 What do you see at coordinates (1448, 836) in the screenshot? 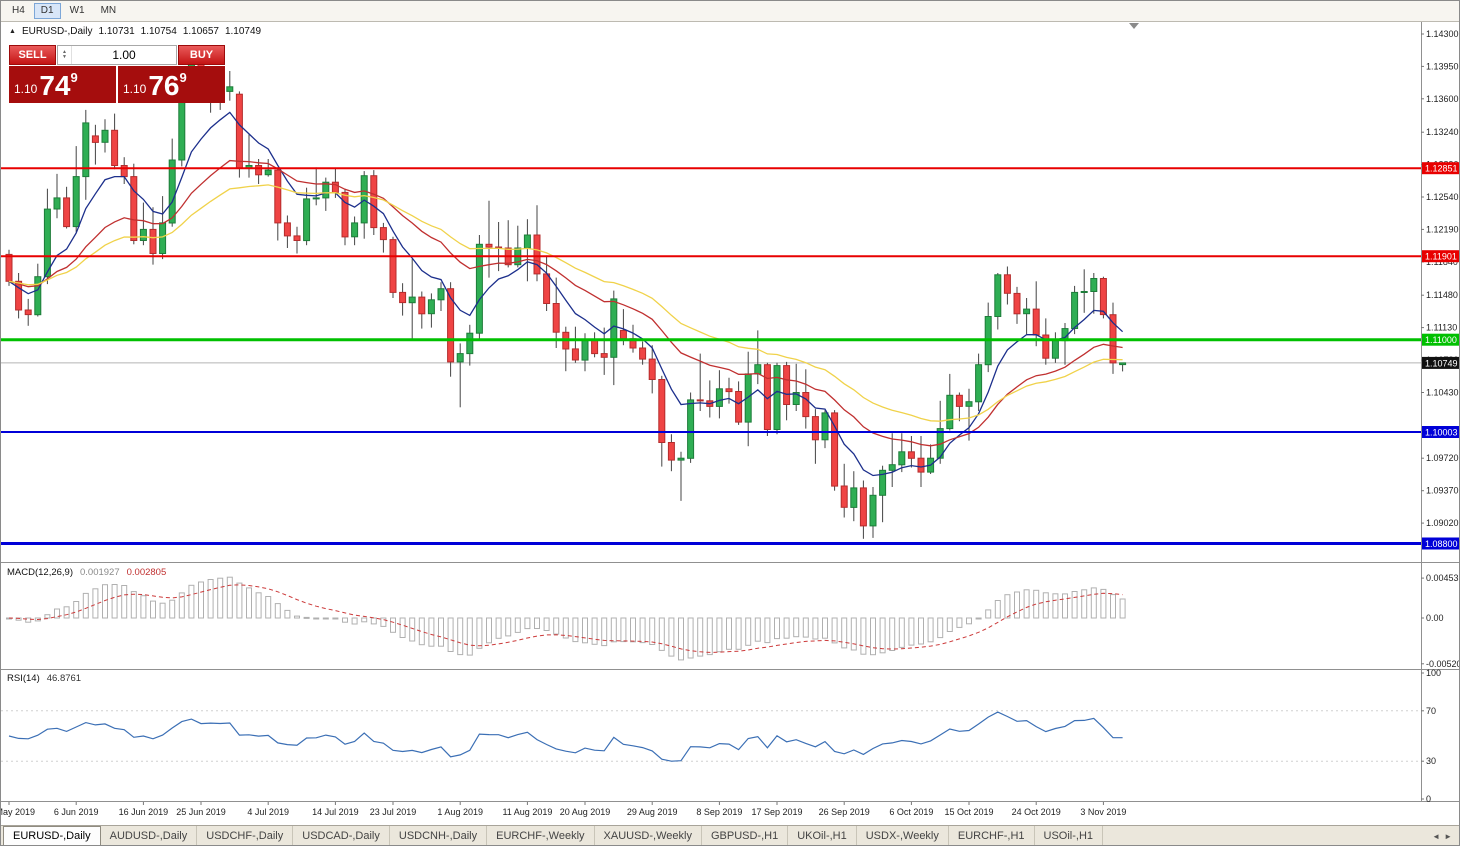
I see `tab-scroll-right-icon: ►` at bounding box center [1448, 836].